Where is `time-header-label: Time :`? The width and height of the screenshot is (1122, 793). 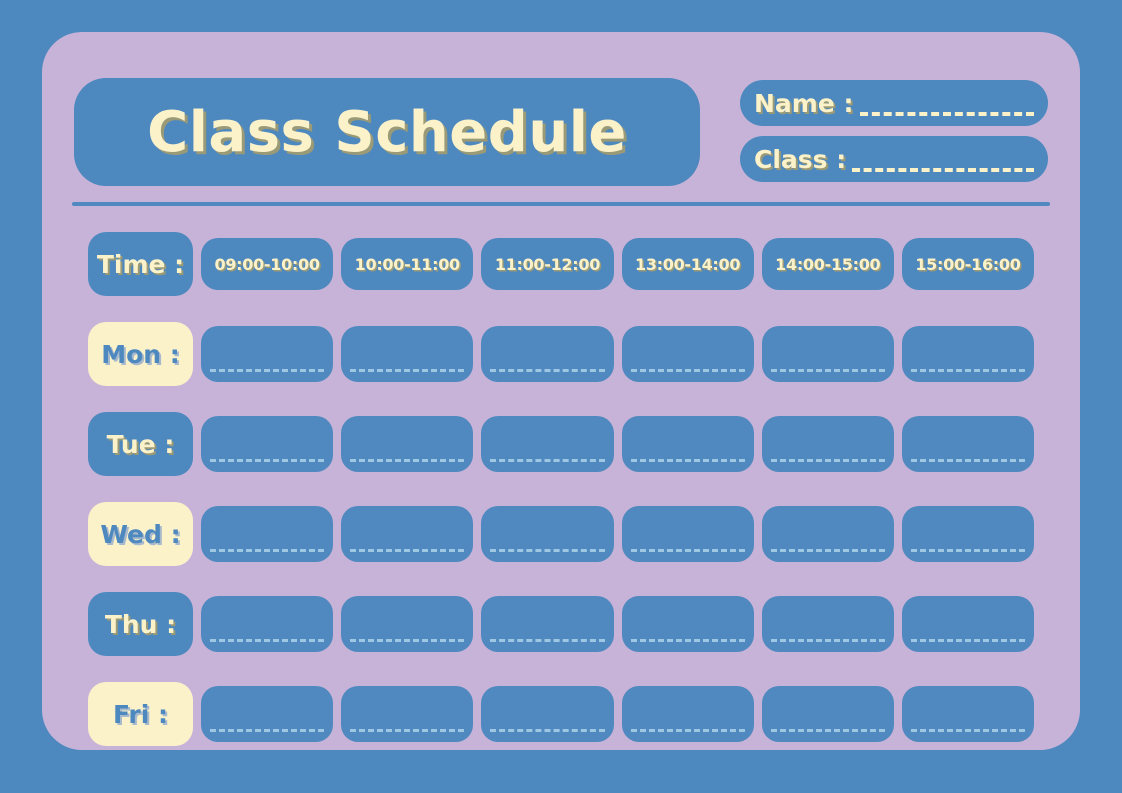
time-header-label: Time : is located at coordinates (140, 264).